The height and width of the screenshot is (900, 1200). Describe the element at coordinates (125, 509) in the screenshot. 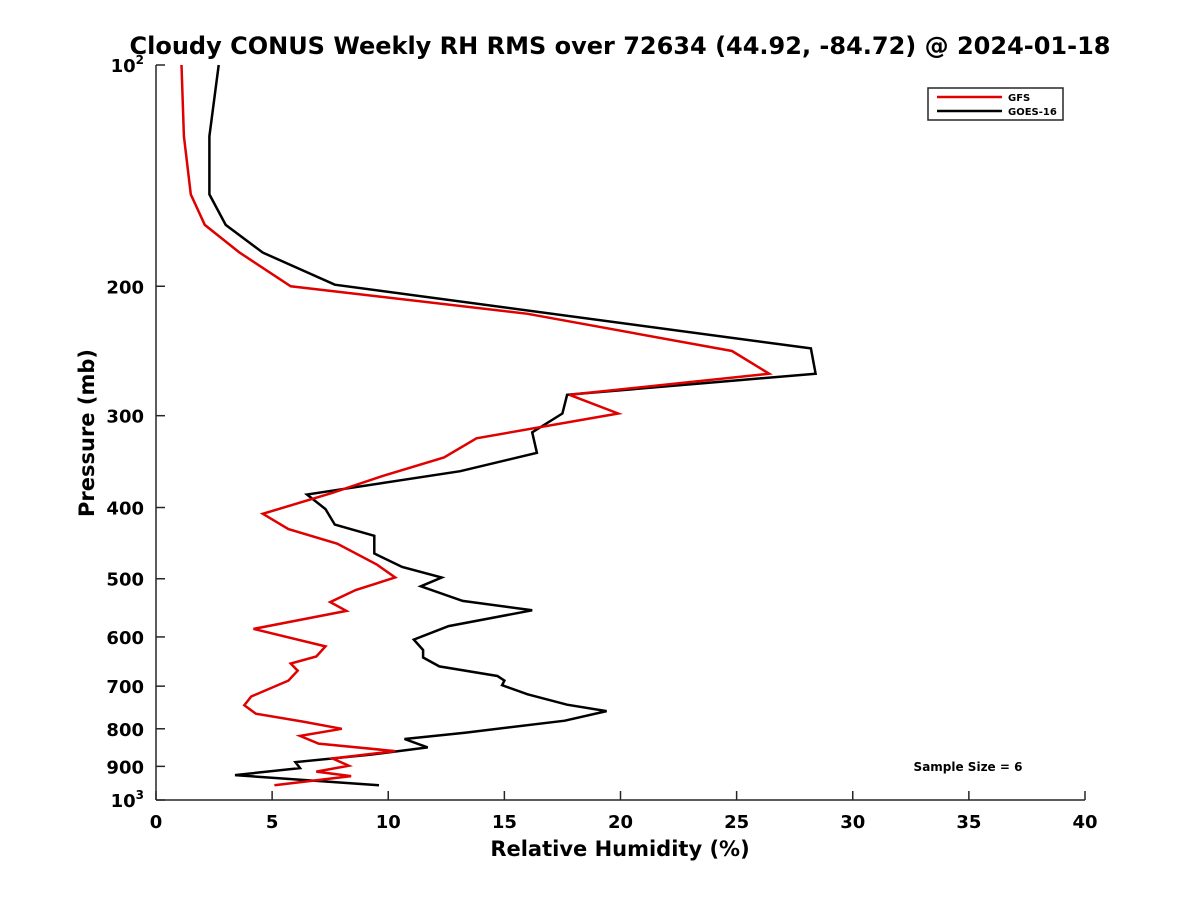

I see `y-tick-label: 400` at that location.